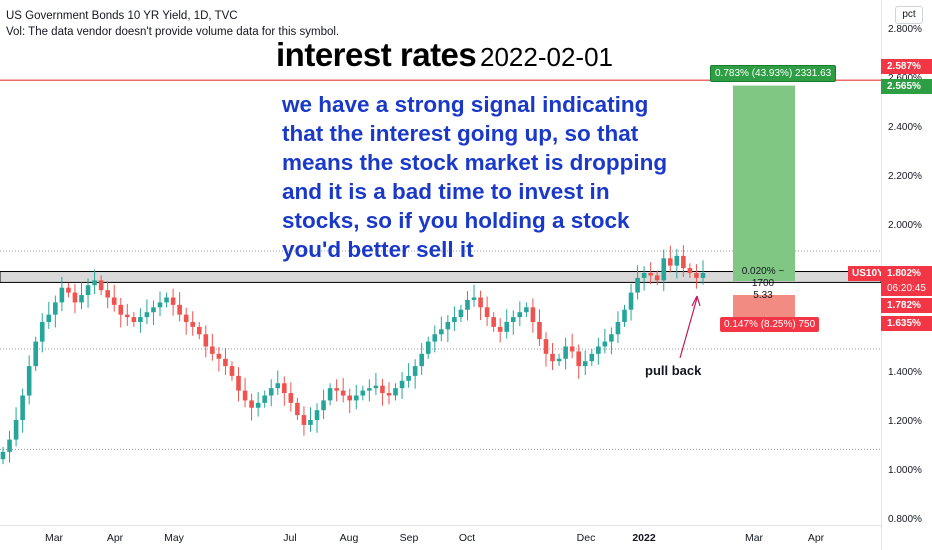  Describe the element at coordinates (349, 538) in the screenshot. I see `x-tick-label: Aug` at that location.